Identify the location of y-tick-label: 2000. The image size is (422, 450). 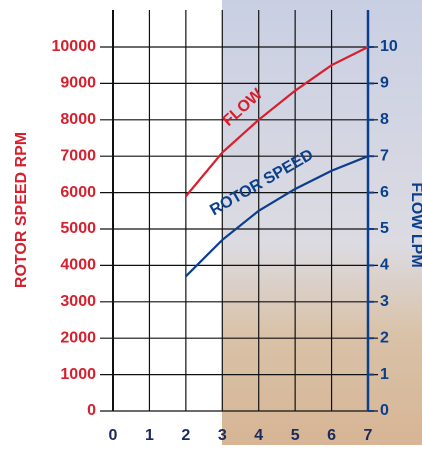
(78, 337).